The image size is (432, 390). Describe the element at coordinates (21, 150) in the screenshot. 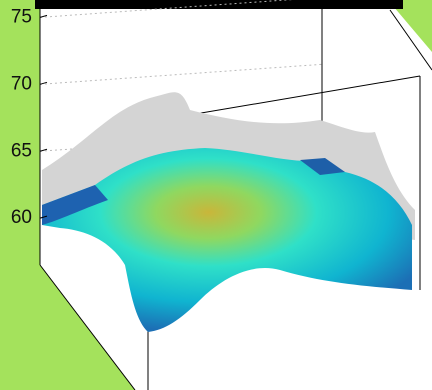

I see `z-tick-label: 65` at that location.